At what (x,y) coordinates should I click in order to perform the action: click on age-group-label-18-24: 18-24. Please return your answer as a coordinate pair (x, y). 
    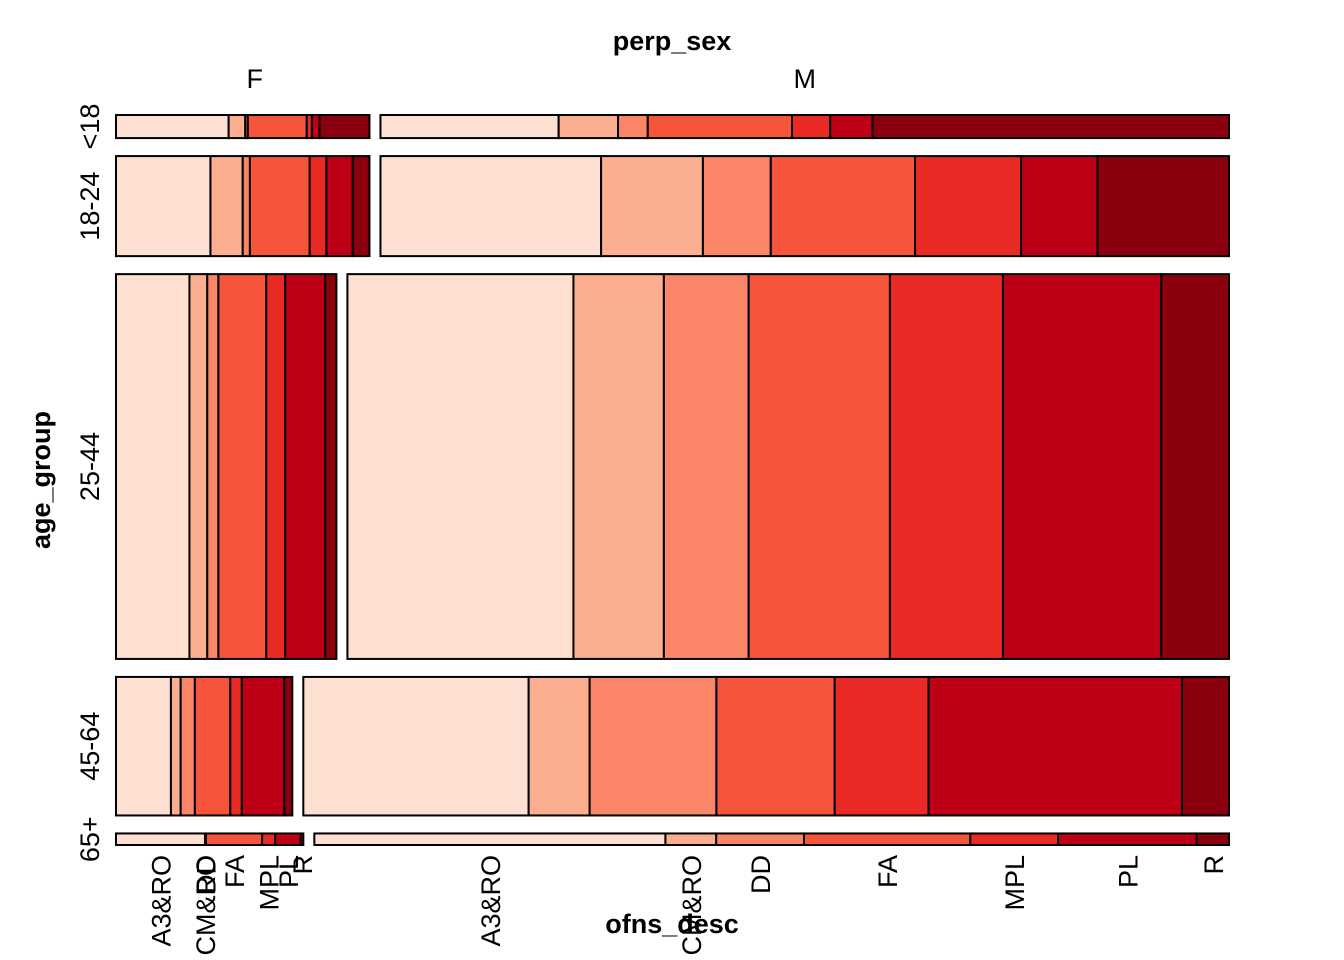
    Looking at the image, I should click on (90, 206).